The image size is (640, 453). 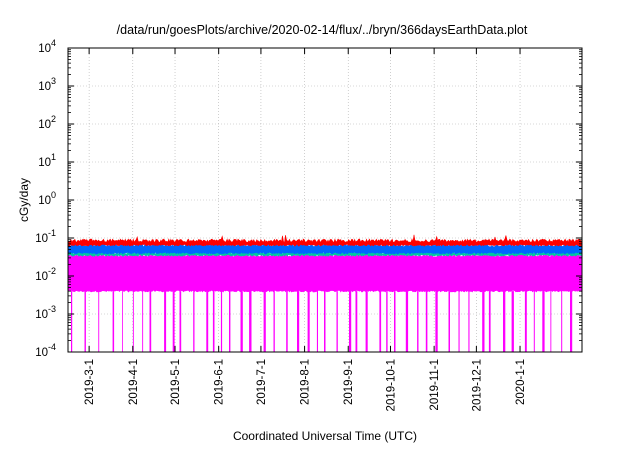 I want to click on y-tick-label: 10⁻¹, so click(x=45, y=236).